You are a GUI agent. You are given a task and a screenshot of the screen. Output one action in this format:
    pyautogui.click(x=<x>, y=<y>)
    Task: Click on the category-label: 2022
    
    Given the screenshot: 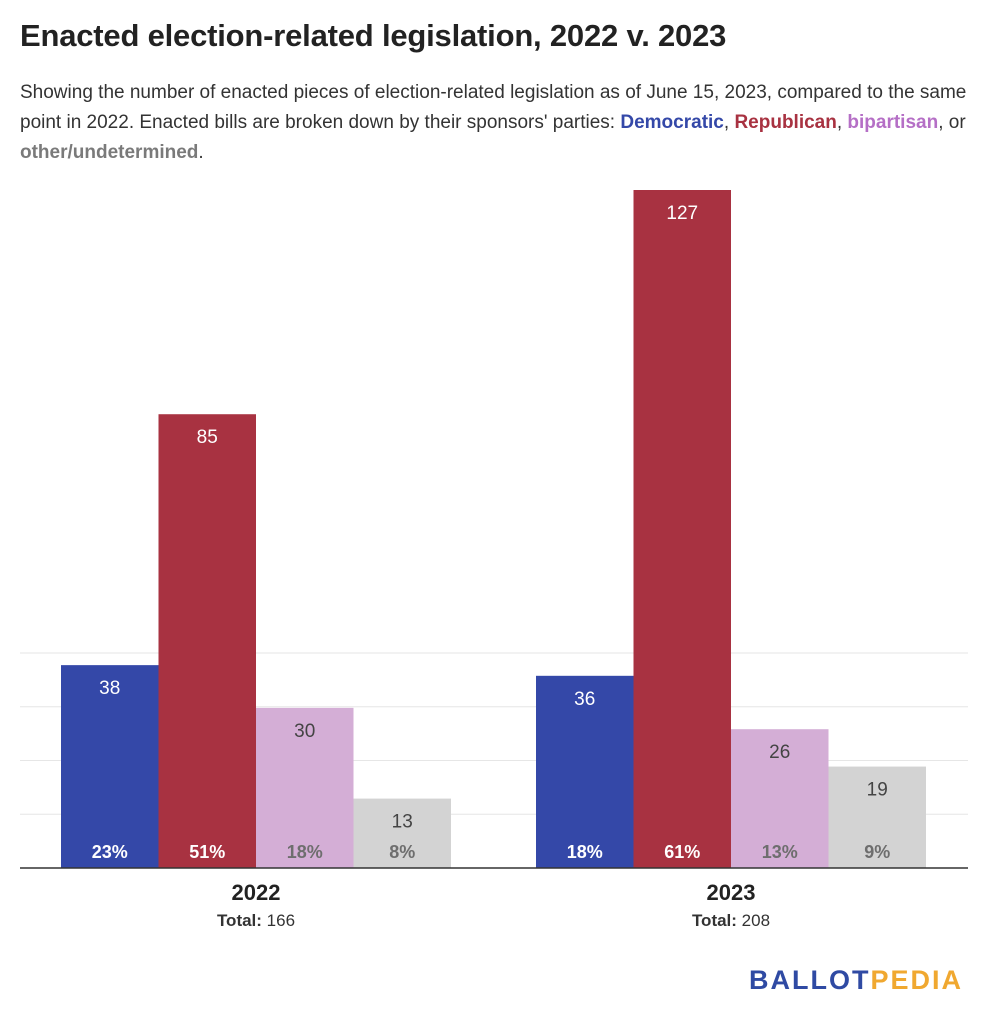 What is the action you would take?
    pyautogui.click(x=256, y=892)
    